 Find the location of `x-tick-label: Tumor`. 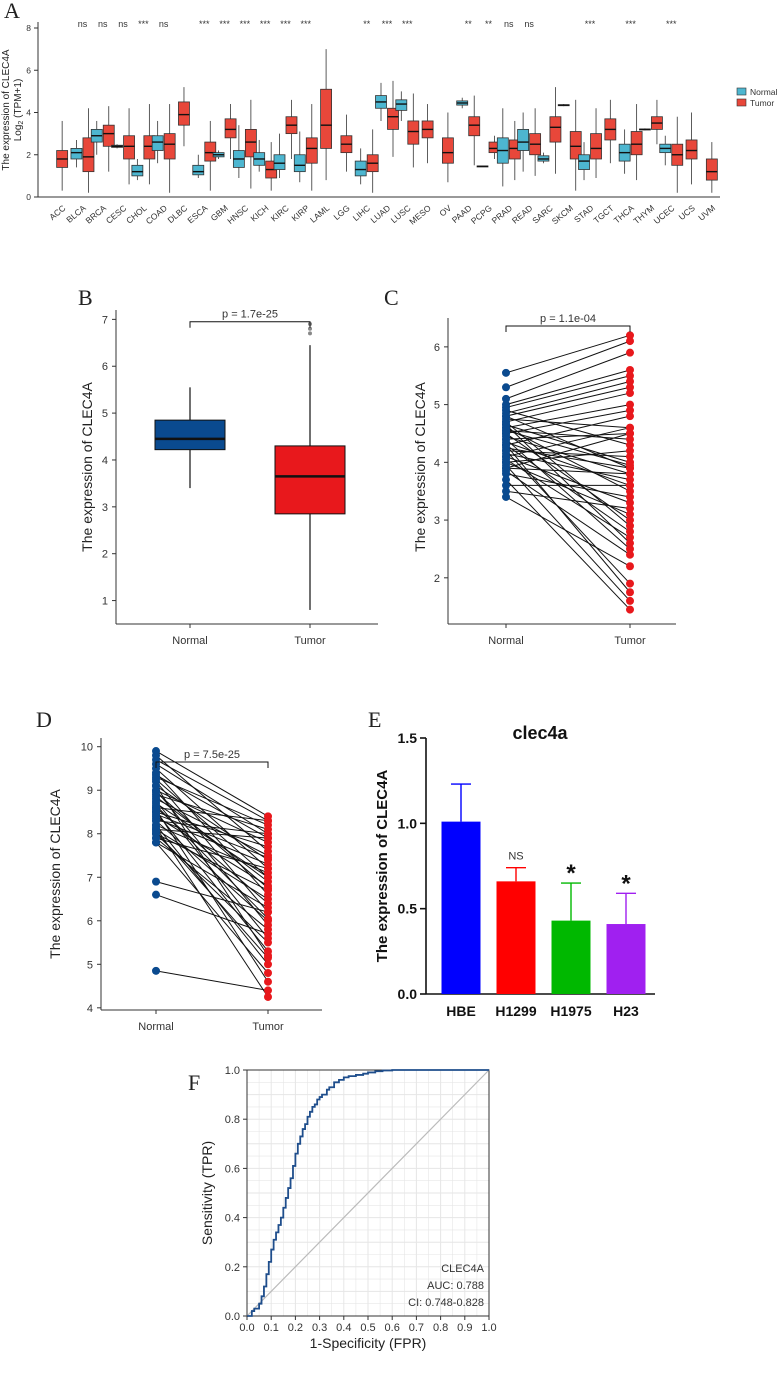

x-tick-label: Tumor is located at coordinates (310, 641).